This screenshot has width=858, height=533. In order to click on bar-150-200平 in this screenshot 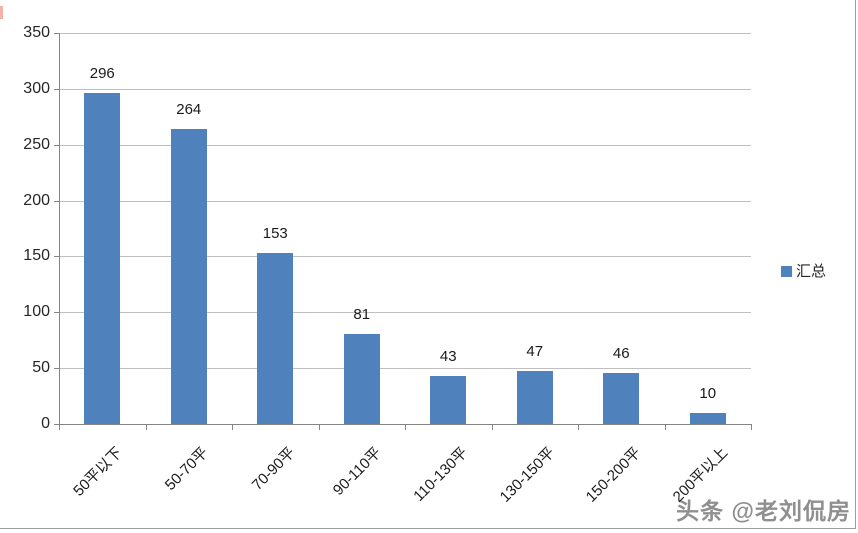, I will do `click(621, 398)`.